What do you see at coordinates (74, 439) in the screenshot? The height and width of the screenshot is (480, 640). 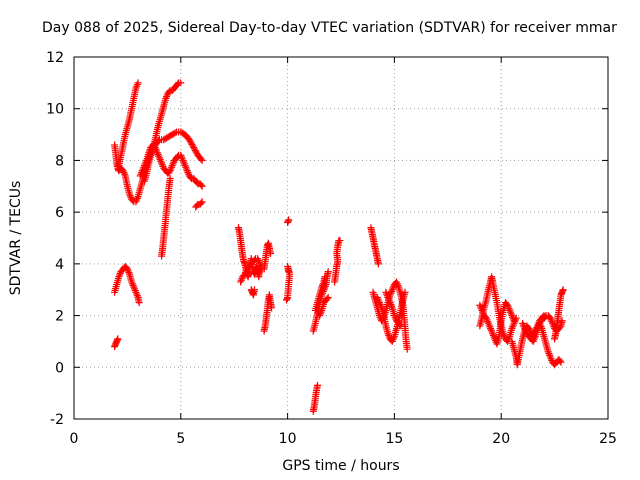 I see `x-tick-label: 0` at bounding box center [74, 439].